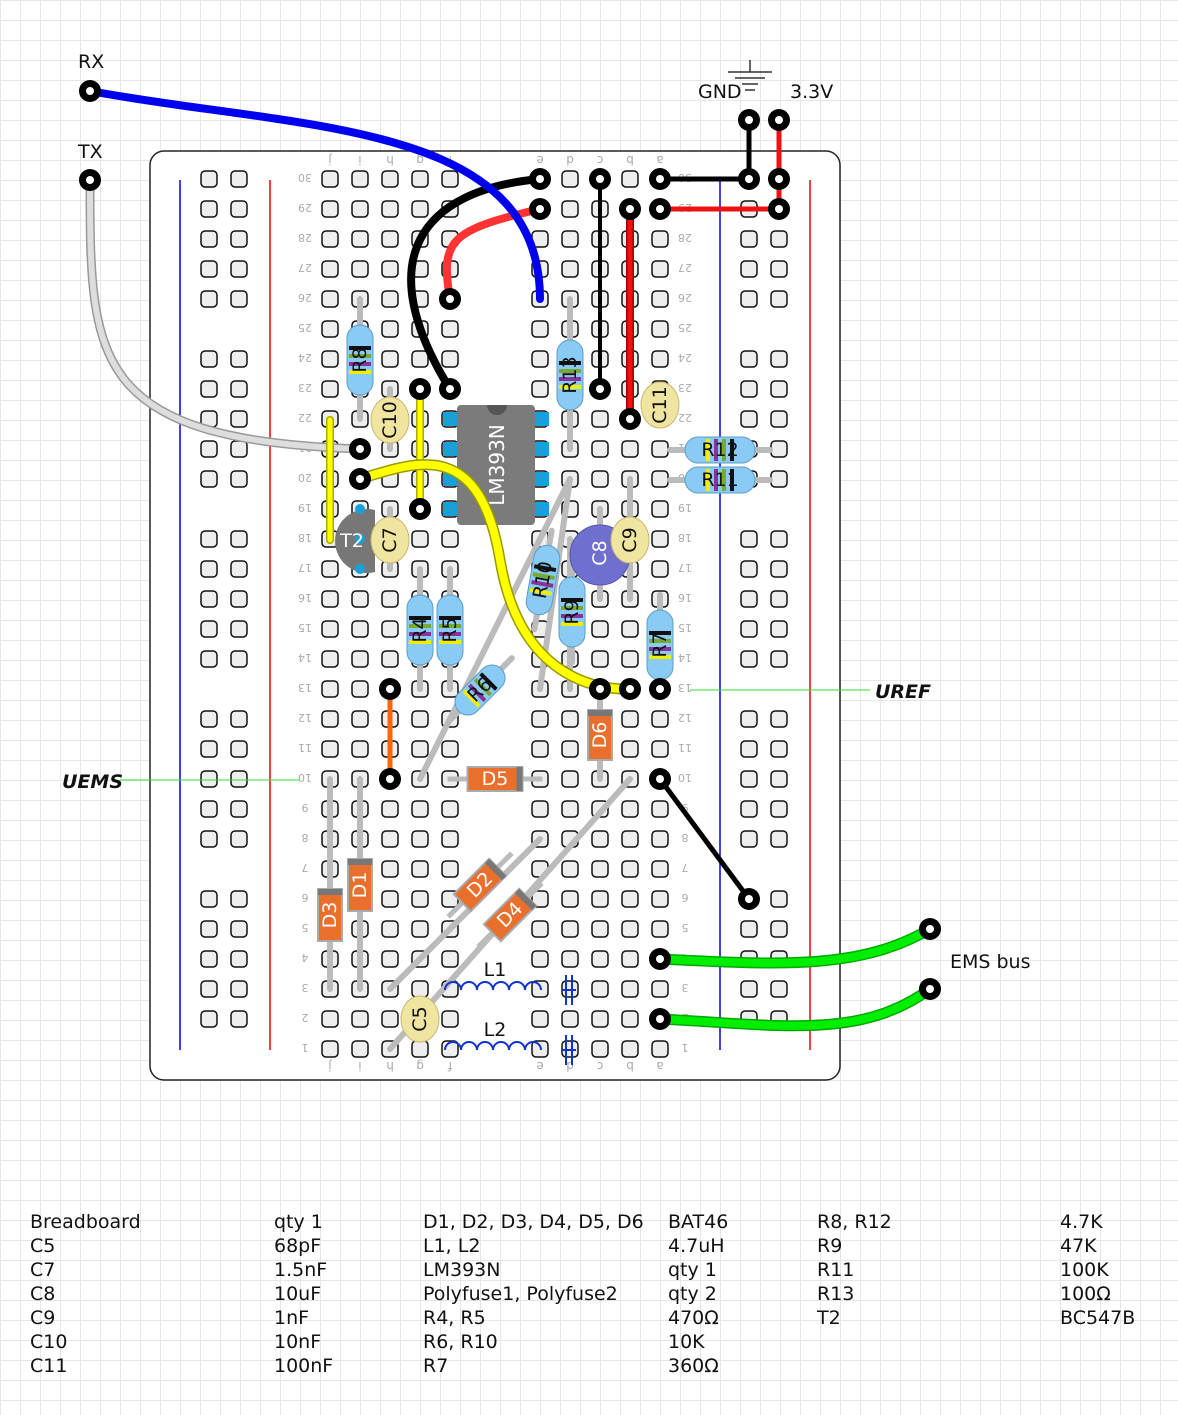  What do you see at coordinates (315, 195) in the screenshot?
I see `rx-wire` at bounding box center [315, 195].